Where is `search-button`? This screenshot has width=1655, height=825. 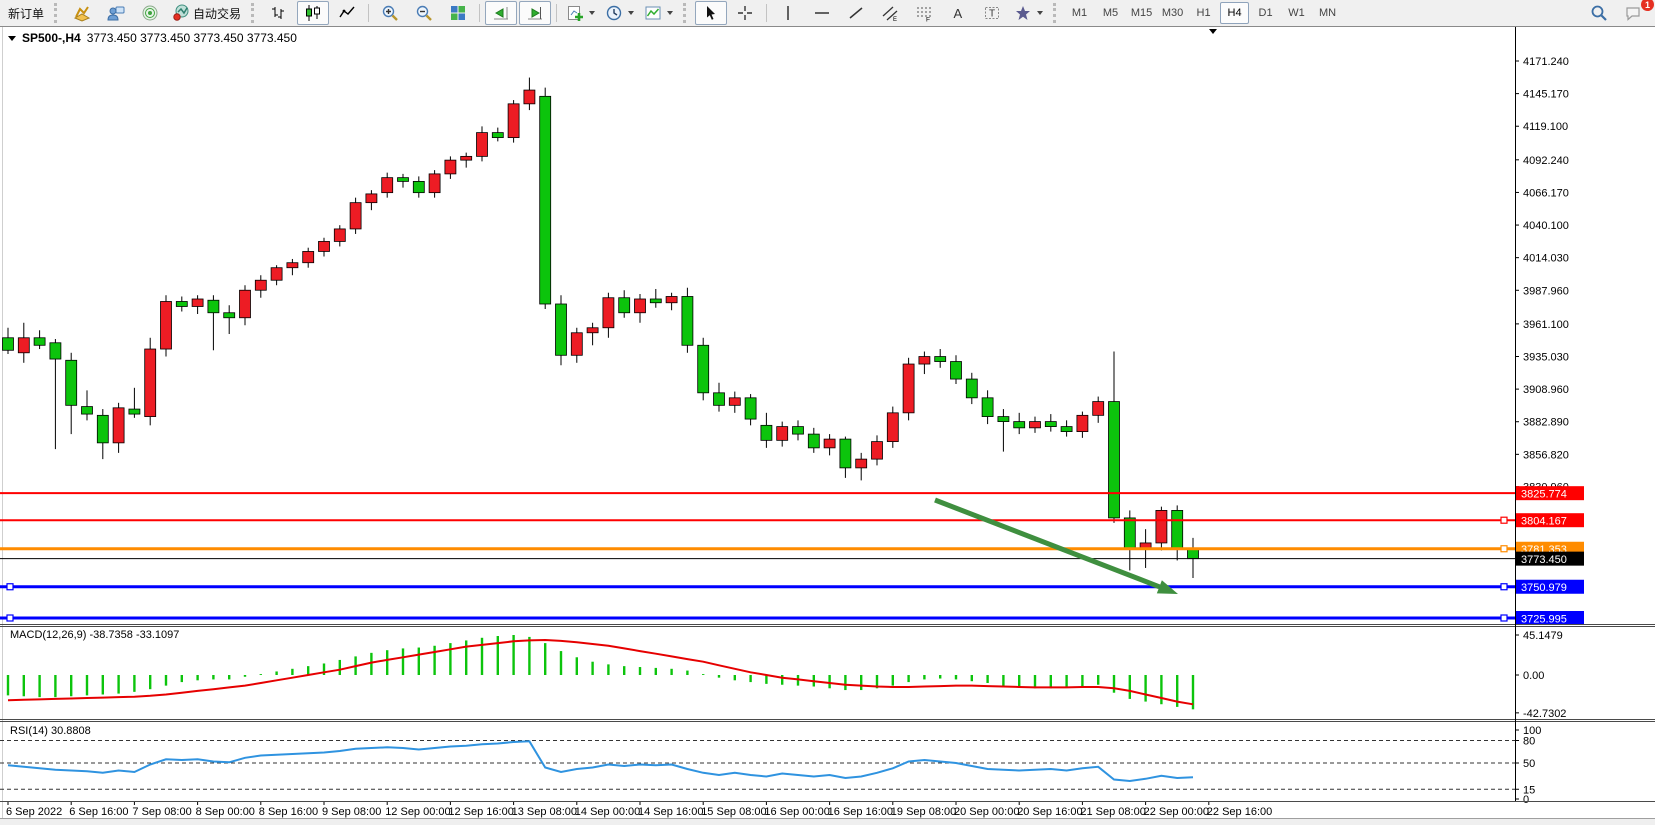
search-button is located at coordinates (1599, 13).